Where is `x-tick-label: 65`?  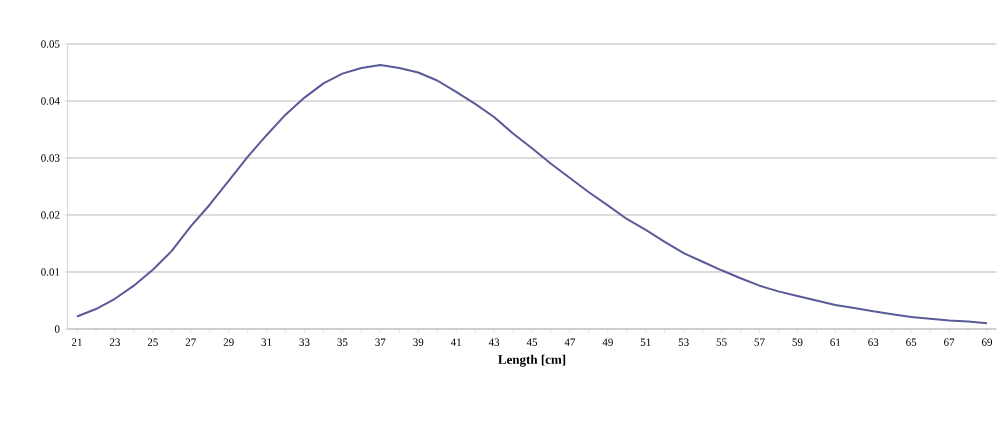 x-tick-label: 65 is located at coordinates (911, 342).